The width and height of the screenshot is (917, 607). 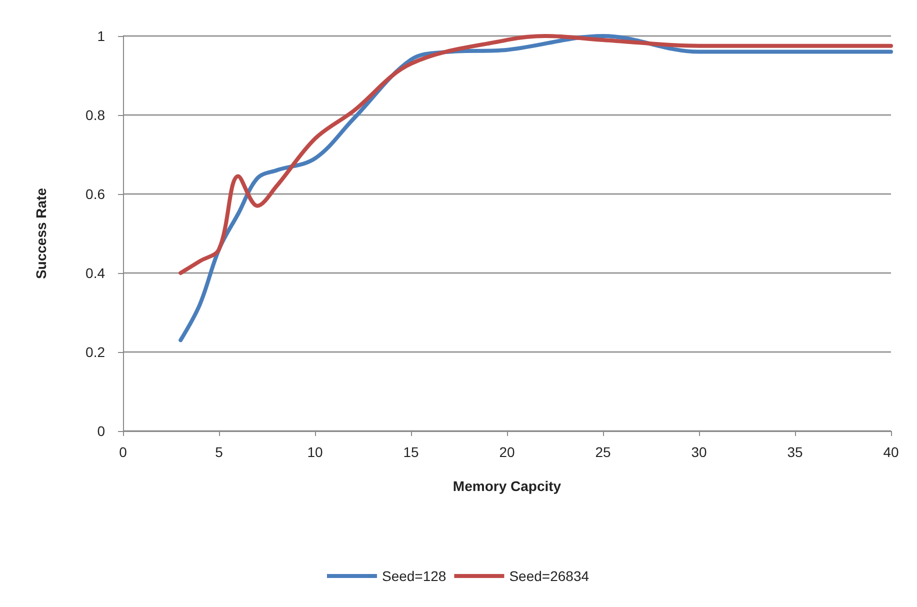 I want to click on x-tick-label: 25, so click(x=603, y=452).